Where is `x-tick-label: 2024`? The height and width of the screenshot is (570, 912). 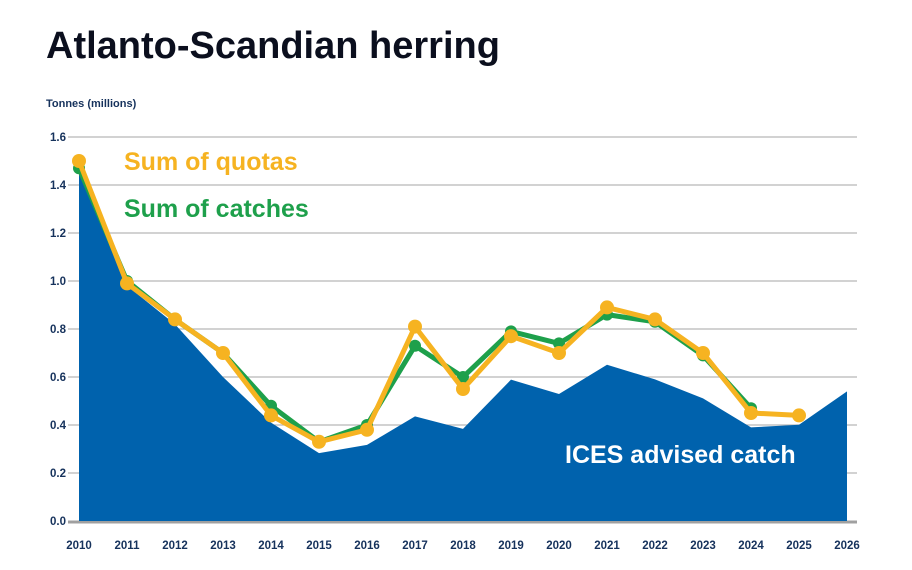
x-tick-label: 2024 is located at coordinates (751, 546).